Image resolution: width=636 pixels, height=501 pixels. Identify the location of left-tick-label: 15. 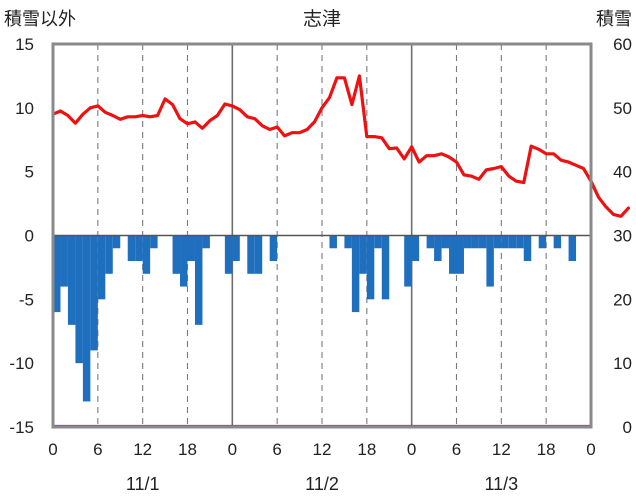
(24, 44).